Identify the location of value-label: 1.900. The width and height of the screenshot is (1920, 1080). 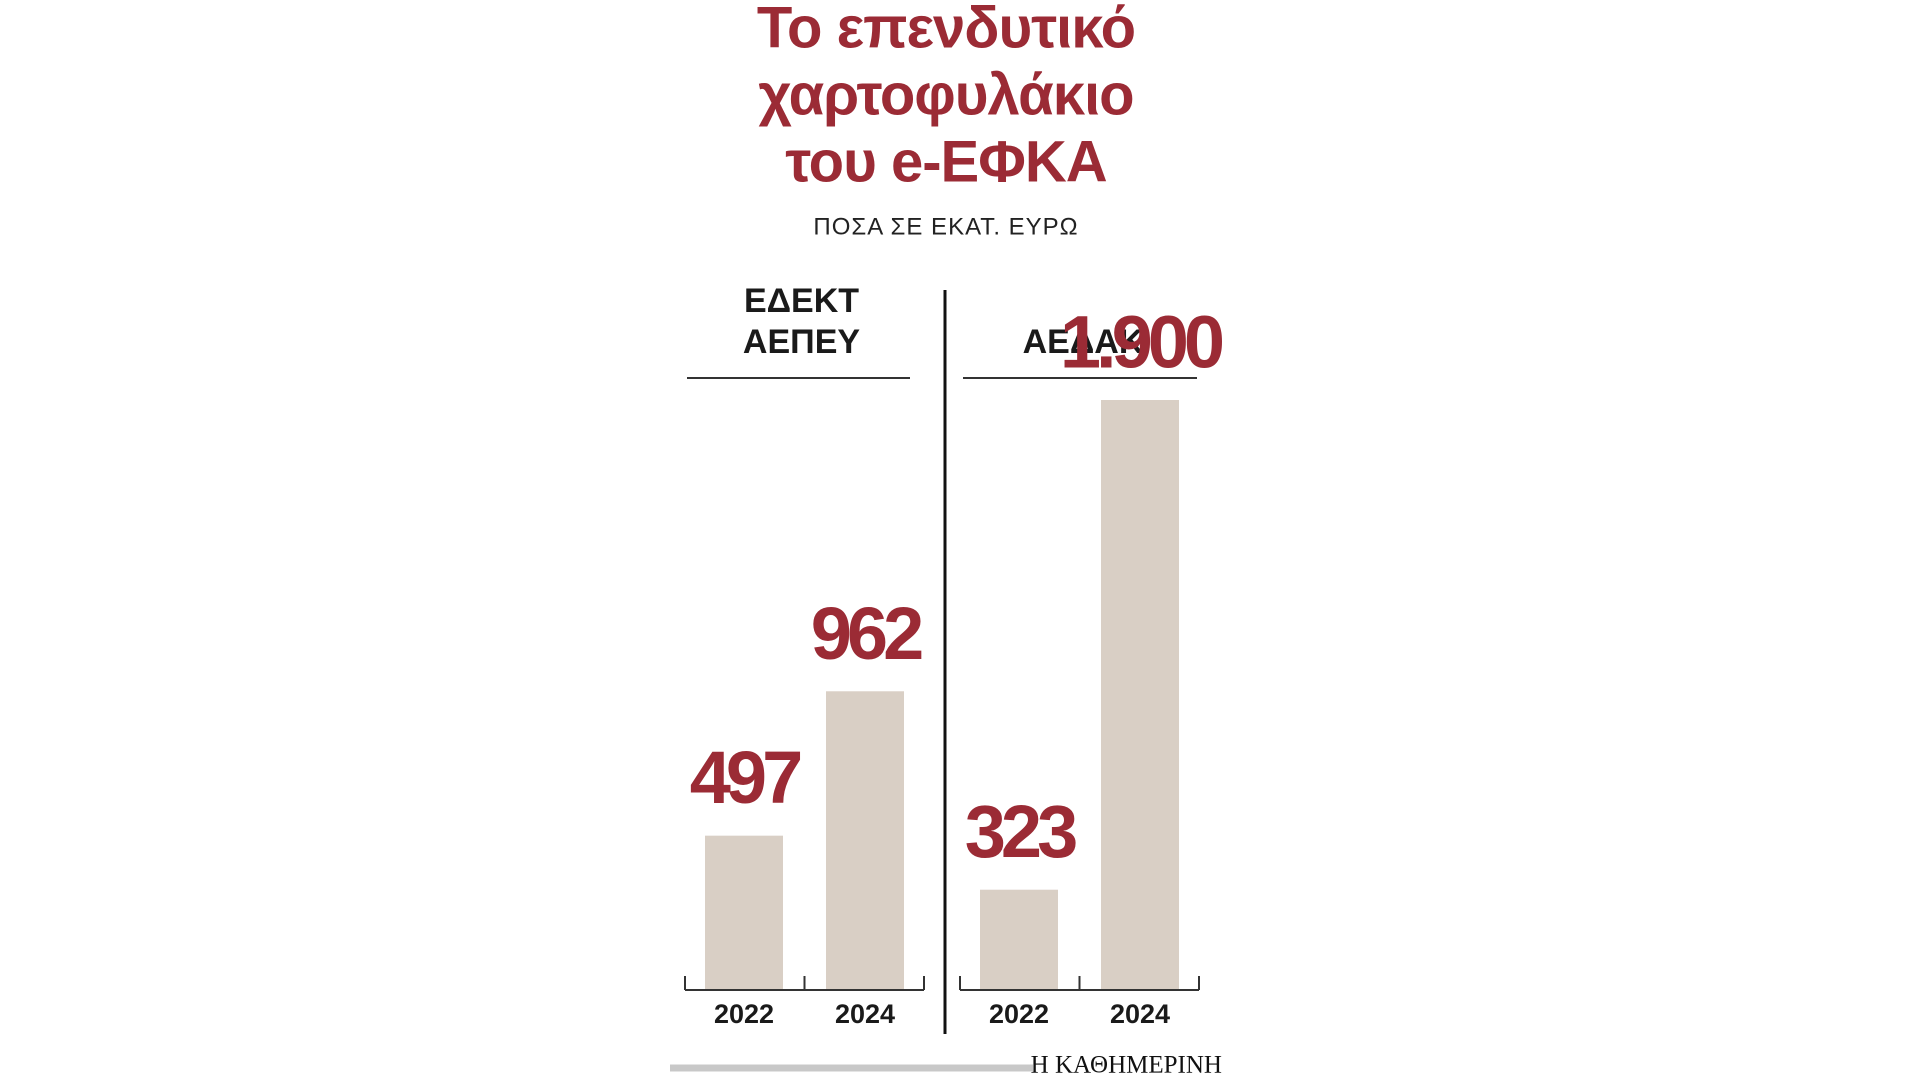
(1141, 342).